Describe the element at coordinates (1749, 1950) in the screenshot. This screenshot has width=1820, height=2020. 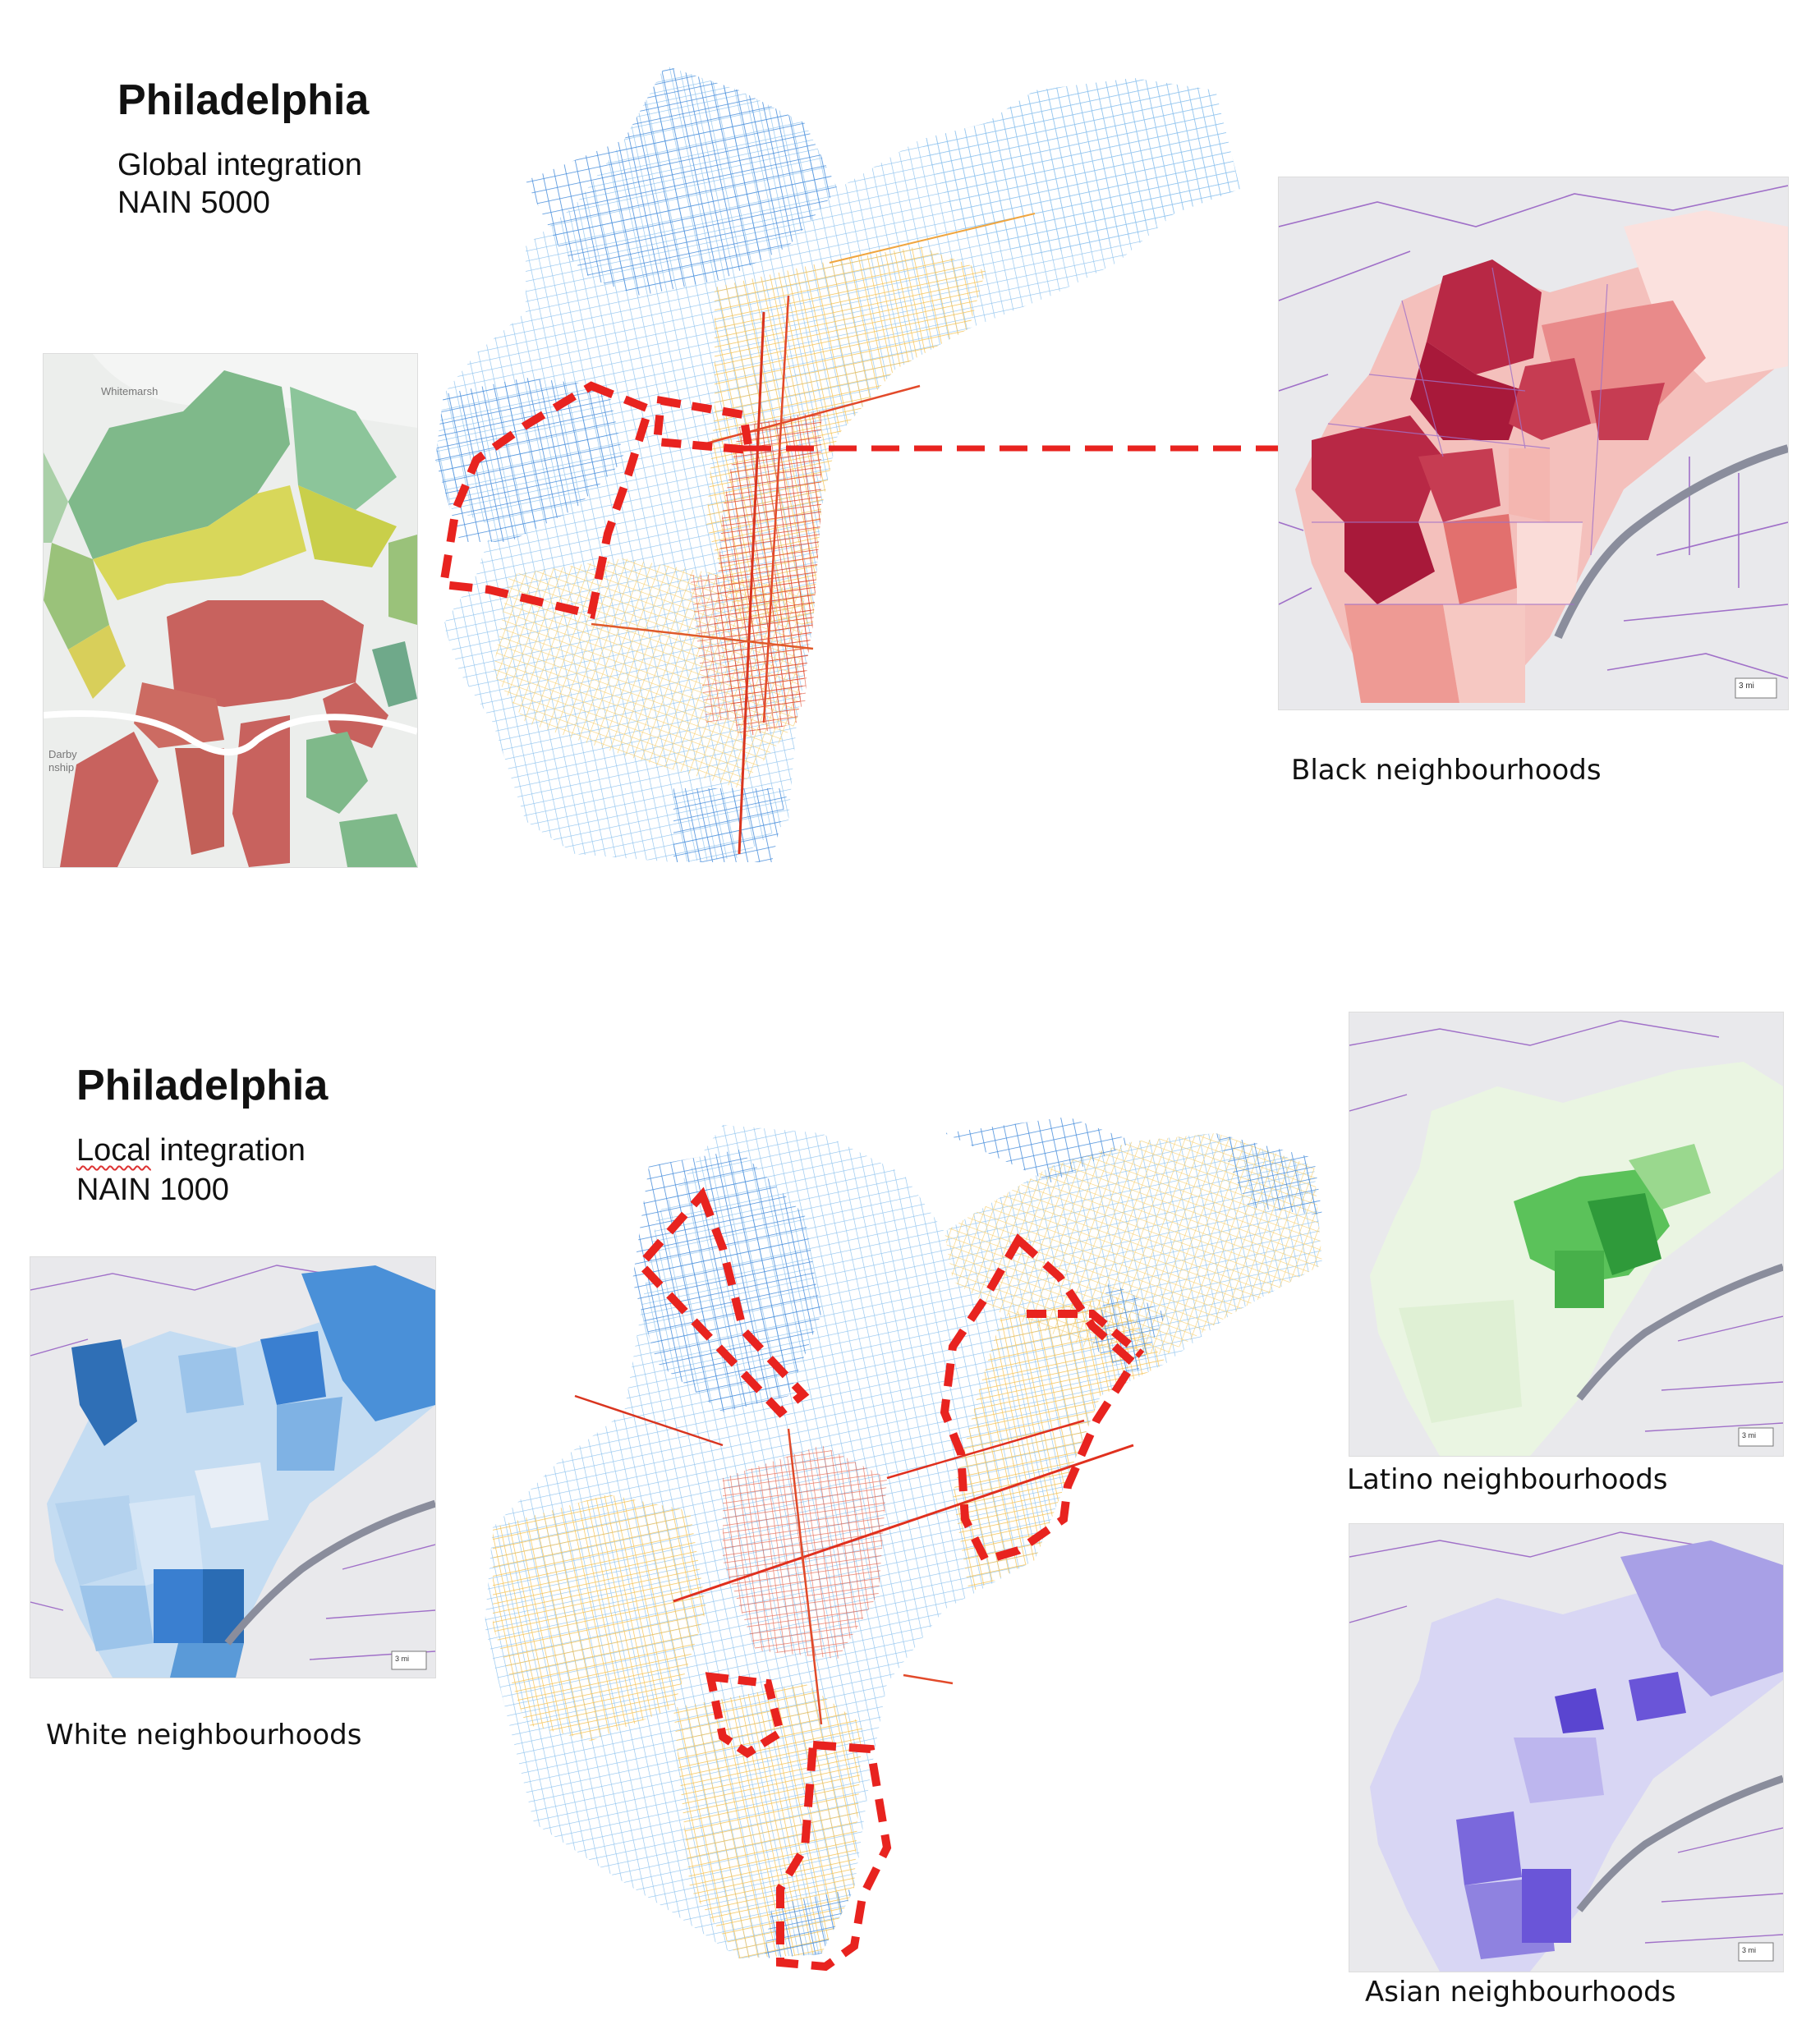
I see `scale-label-asian: 3 mi` at that location.